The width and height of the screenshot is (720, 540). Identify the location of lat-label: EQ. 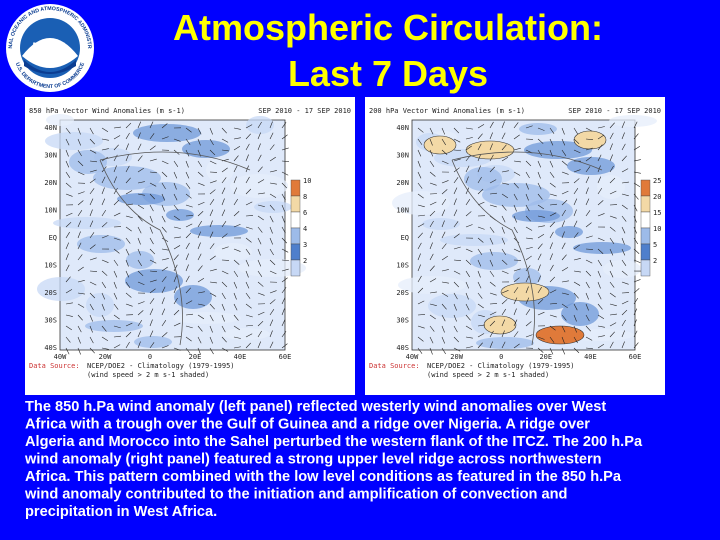
(53, 238).